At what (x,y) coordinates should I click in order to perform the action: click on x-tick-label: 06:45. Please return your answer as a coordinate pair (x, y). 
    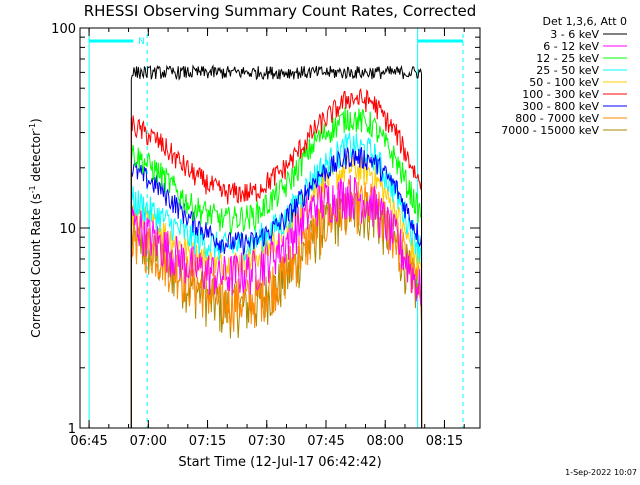
    Looking at the image, I should click on (88, 441).